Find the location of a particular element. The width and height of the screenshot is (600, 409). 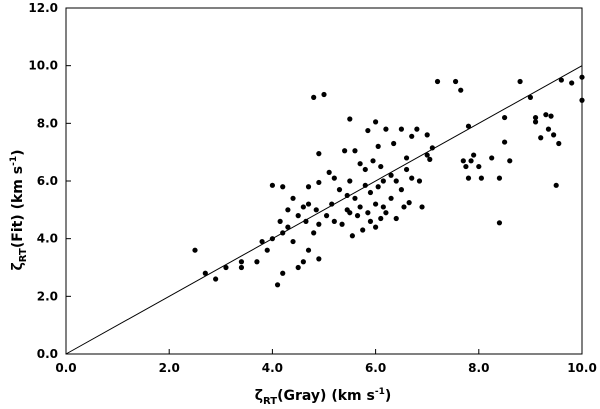

x-axis-title: ζRT(Gray) (km s-1) is located at coordinates (323, 397).